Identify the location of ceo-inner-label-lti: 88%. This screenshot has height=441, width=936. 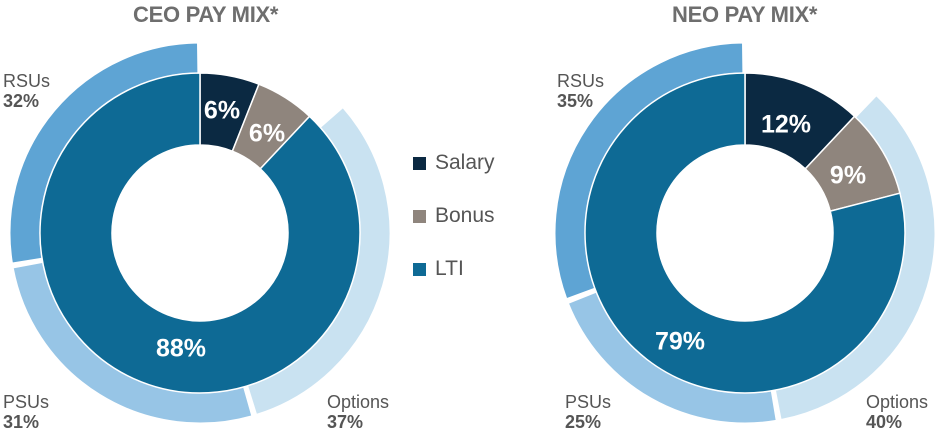
(181, 349).